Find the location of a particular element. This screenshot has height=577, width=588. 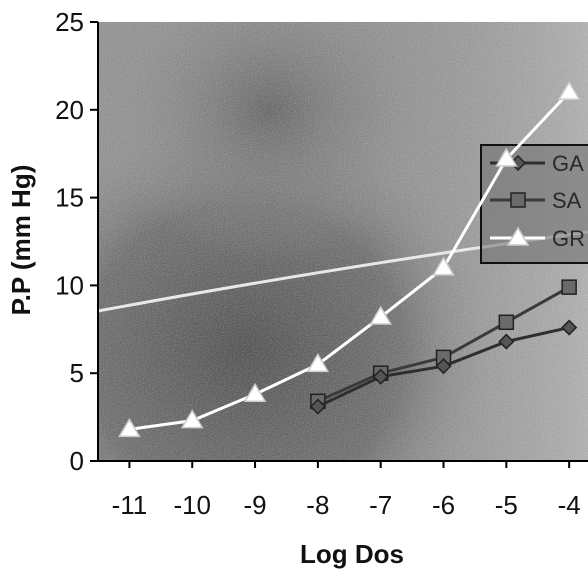

legend-label-sa: SA is located at coordinates (567, 200).